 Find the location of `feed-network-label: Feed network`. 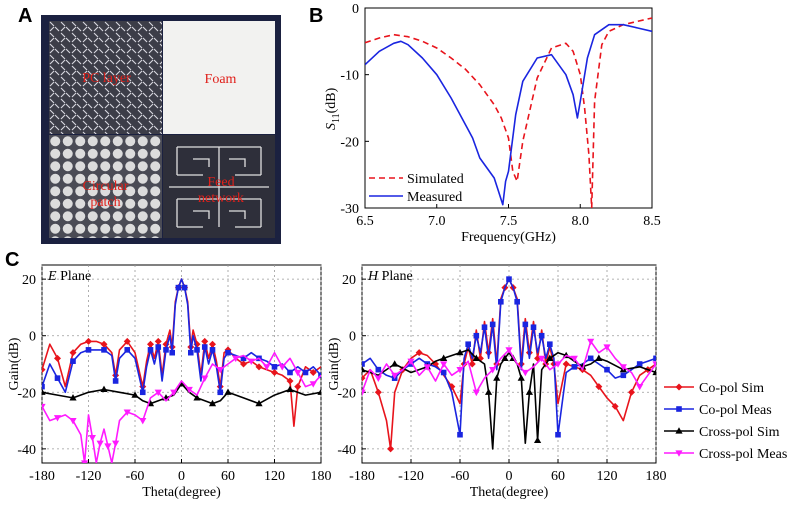

feed-network-label: Feed network is located at coordinates (221, 190).